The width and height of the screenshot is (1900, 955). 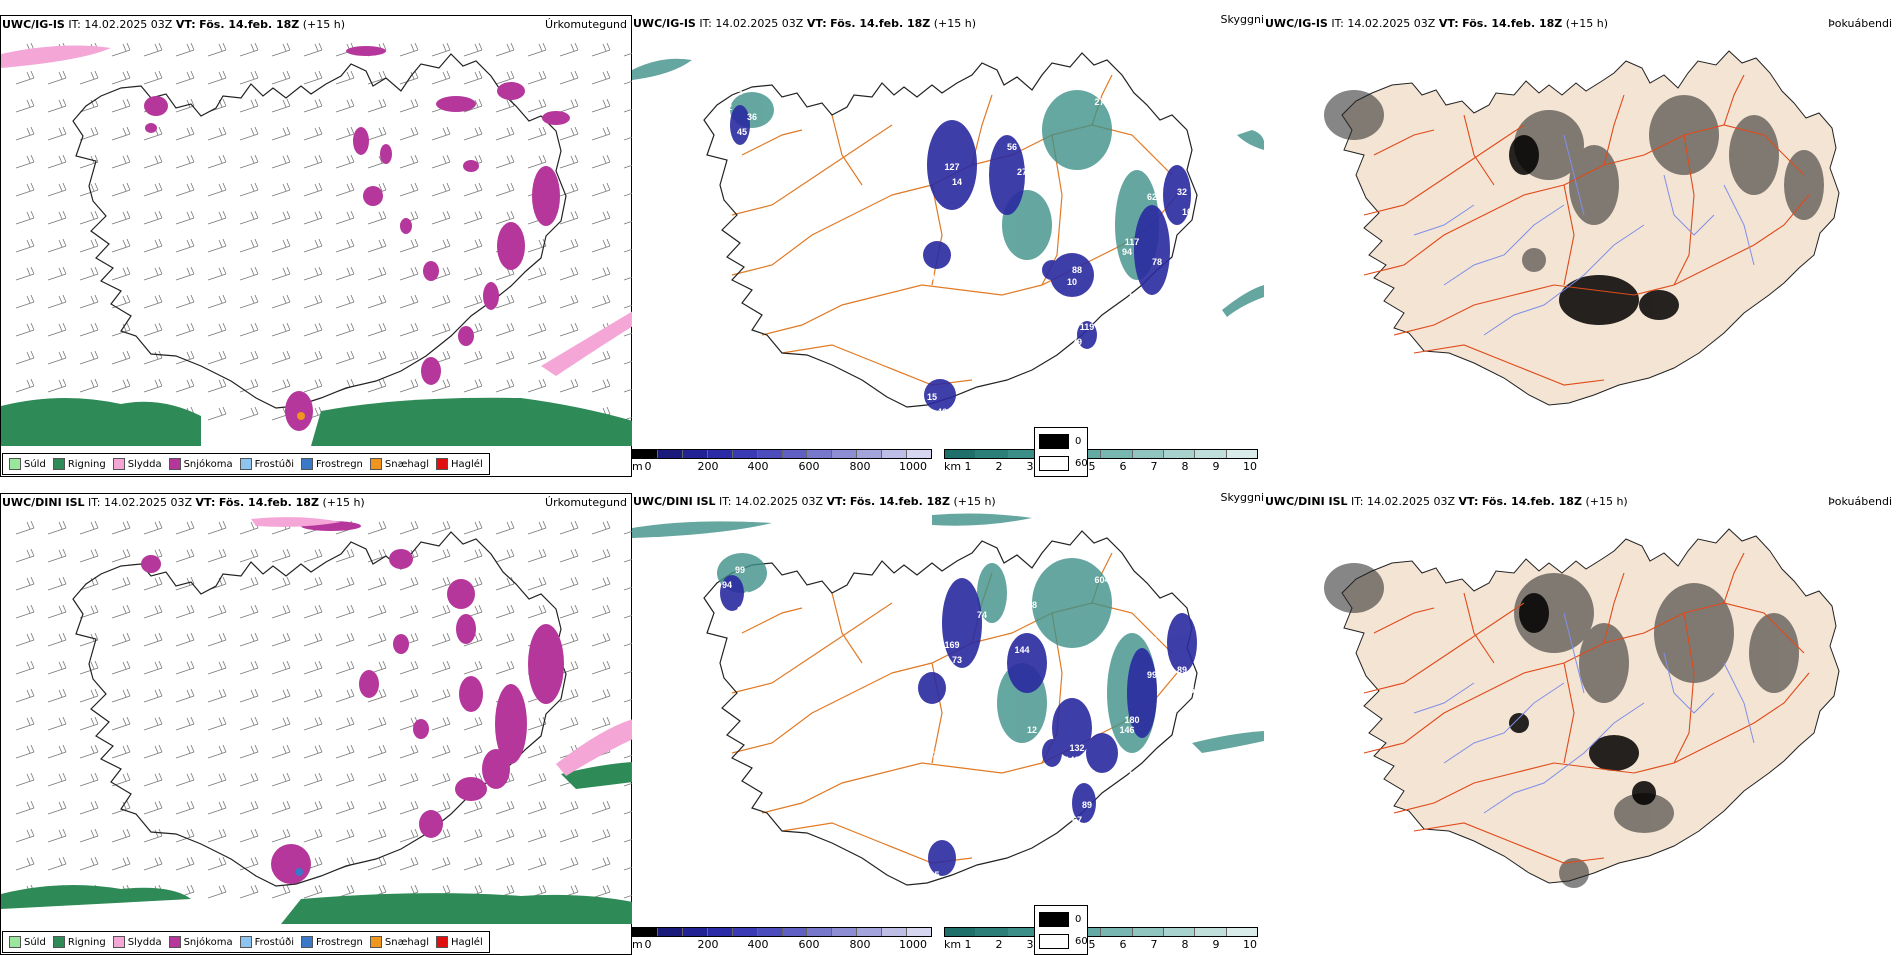 What do you see at coordinates (1132, 297) in the screenshot?
I see `visibility-value: 74` at bounding box center [1132, 297].